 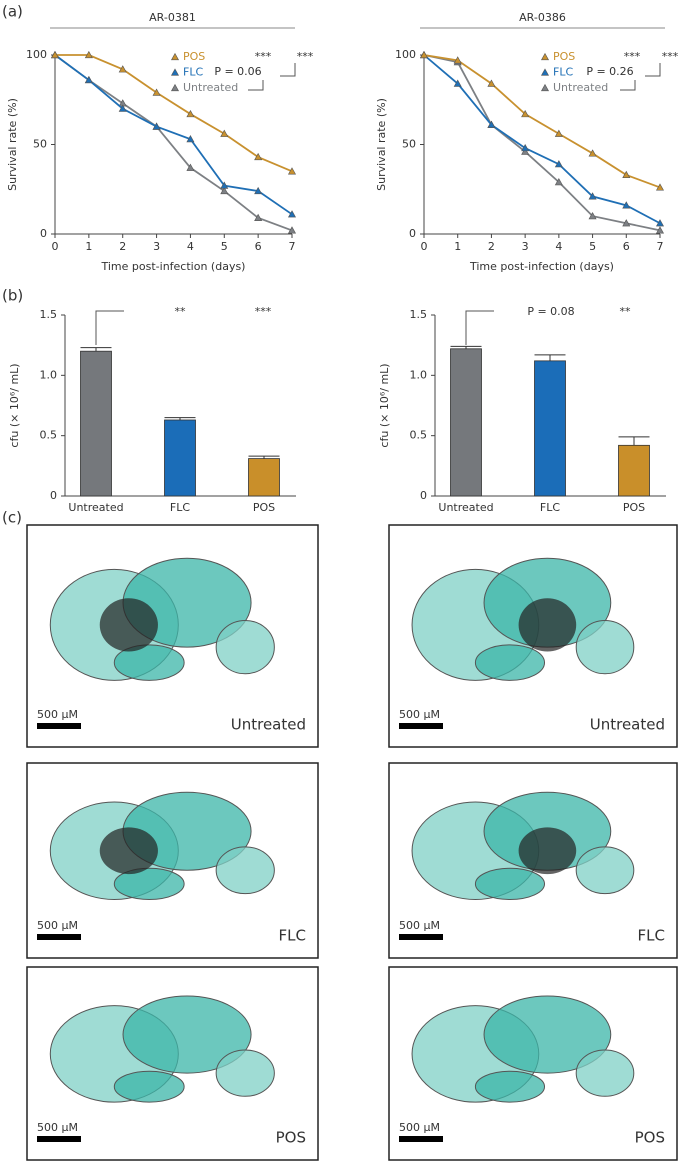 I want to click on panel-label: (b), so click(x=12, y=296).